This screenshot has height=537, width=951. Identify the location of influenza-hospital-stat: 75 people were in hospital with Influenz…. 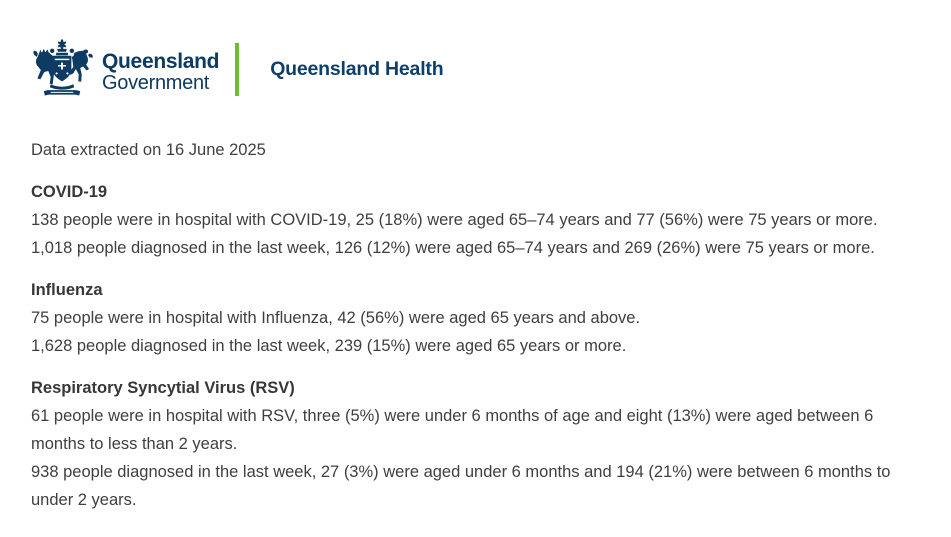
(336, 318).